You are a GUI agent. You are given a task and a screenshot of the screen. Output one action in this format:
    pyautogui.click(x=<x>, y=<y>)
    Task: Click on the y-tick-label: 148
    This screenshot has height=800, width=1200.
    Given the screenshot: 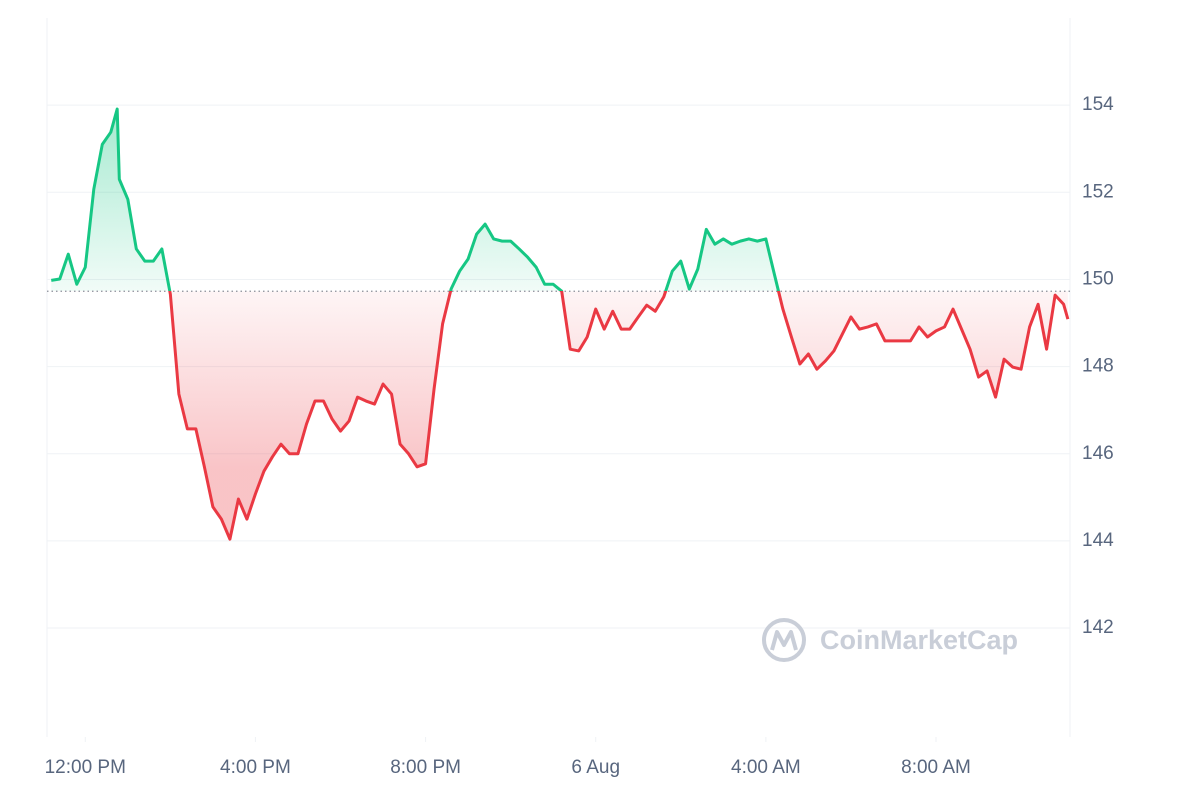 What is the action you would take?
    pyautogui.click(x=1098, y=366)
    